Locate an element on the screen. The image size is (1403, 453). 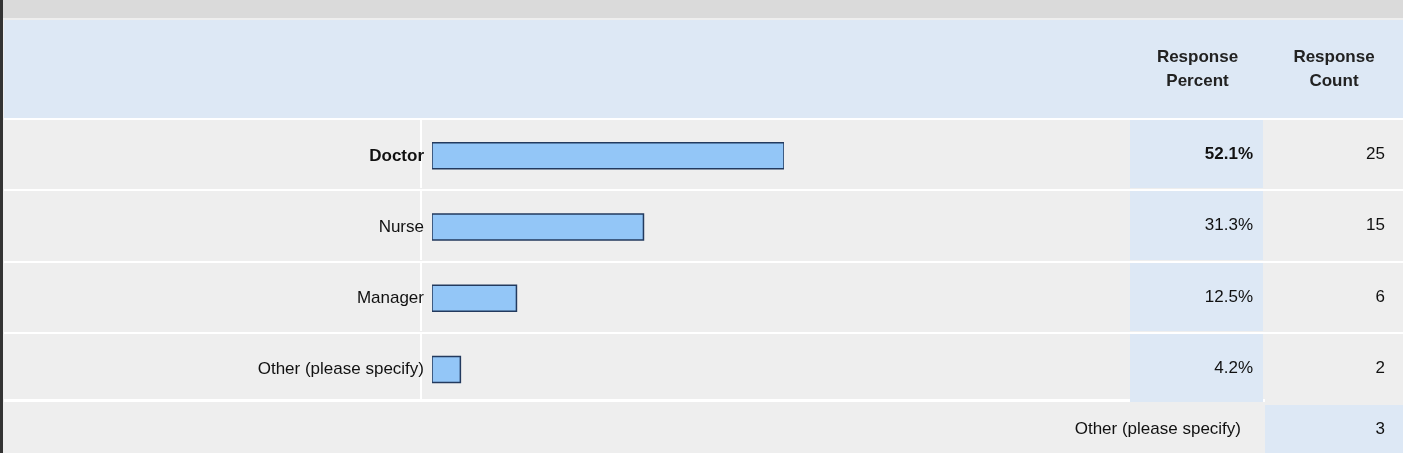
text: Response Percent is located at coordinates (1197, 69).